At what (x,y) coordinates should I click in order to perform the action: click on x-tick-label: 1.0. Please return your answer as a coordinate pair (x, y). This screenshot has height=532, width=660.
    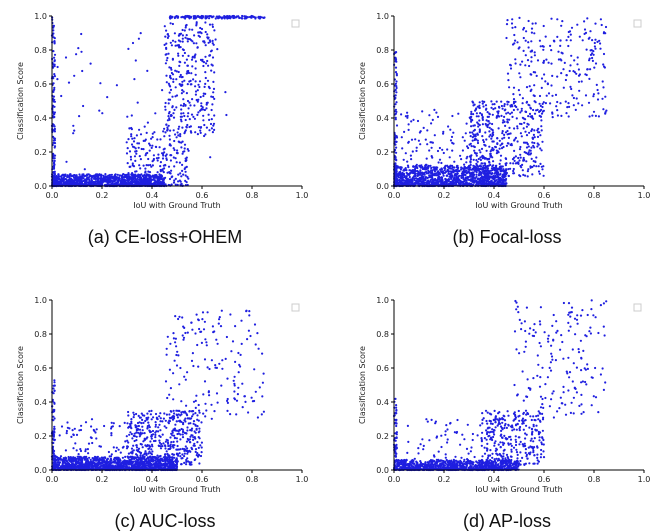
    Looking at the image, I should click on (644, 195).